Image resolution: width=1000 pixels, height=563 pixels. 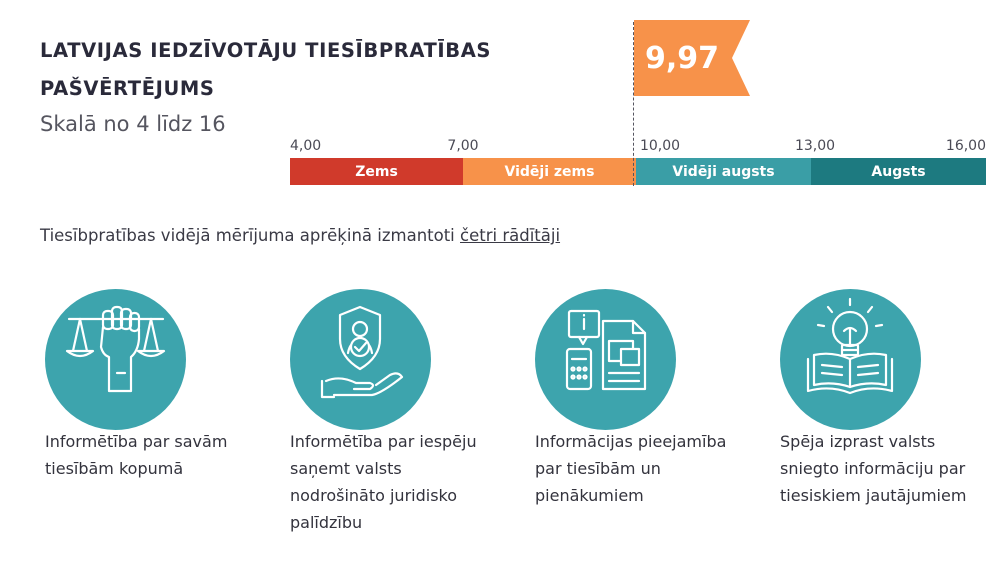 What do you see at coordinates (549, 171) in the screenshot?
I see `scale-segment-medium-low: Vidēji zems` at bounding box center [549, 171].